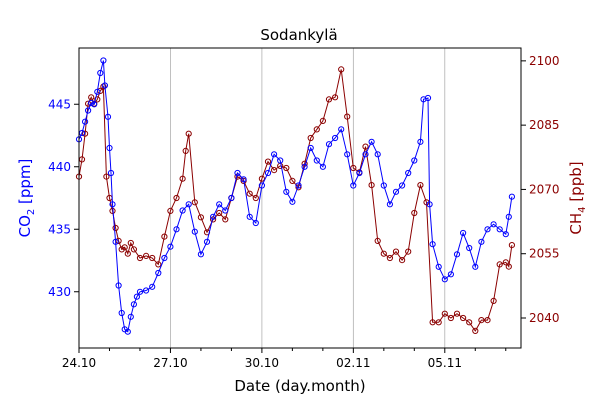 The height and width of the screenshot is (400, 600). What do you see at coordinates (353, 363) in the screenshot?
I see `x-tick-label: 02.11` at bounding box center [353, 363].